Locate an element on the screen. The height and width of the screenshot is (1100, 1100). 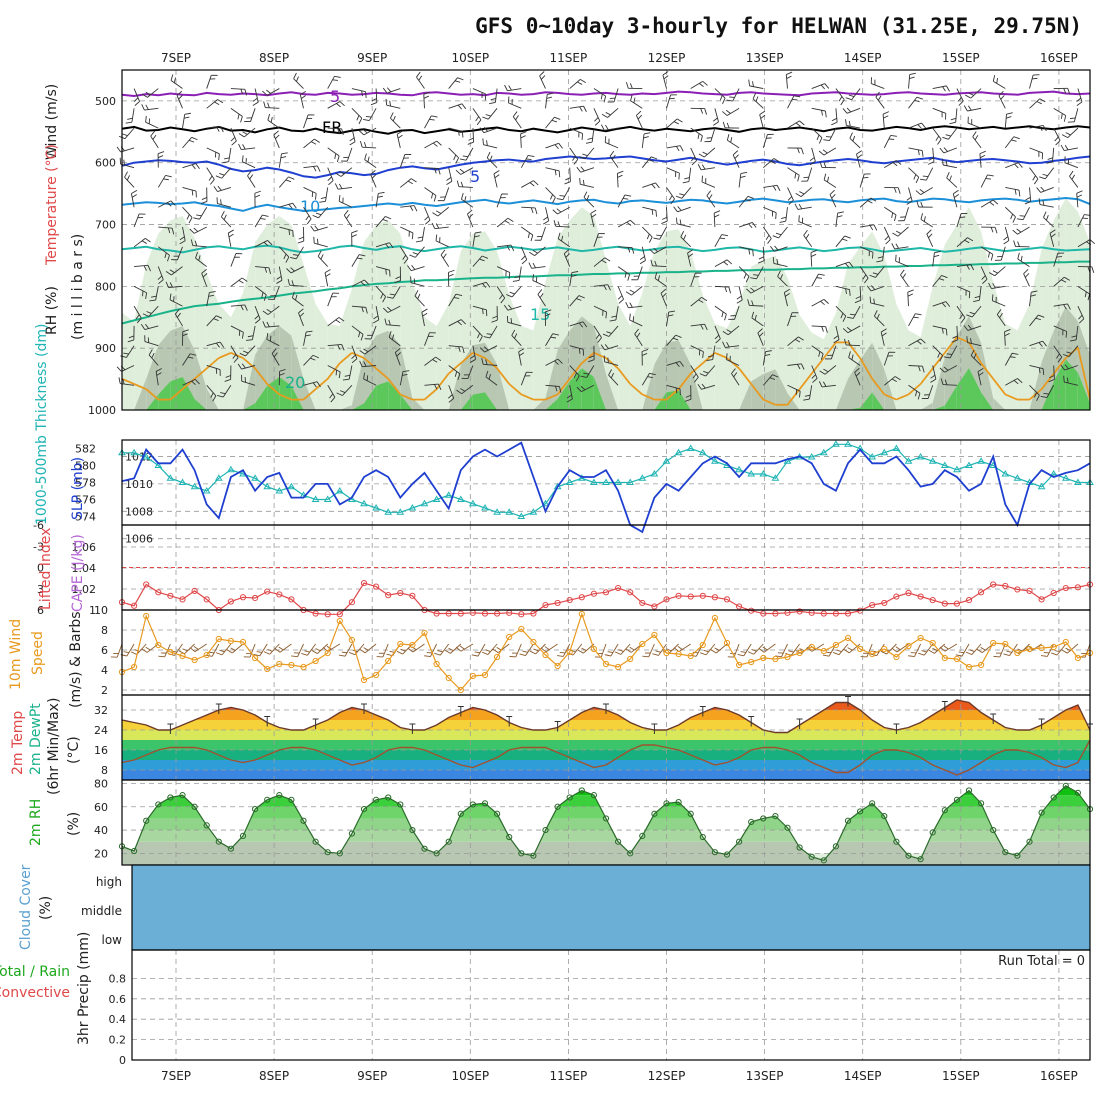
wind10m-barbs-label: (m/s) & Barbs is located at coordinates (76, 659).